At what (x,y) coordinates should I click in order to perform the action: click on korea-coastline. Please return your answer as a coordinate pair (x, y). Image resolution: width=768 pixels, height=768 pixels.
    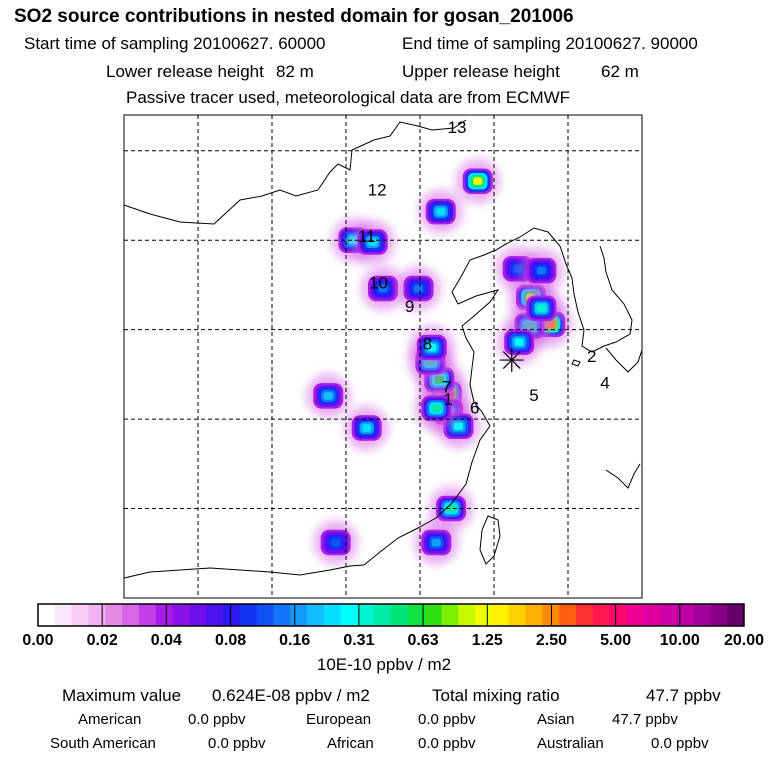
    Looking at the image, I should click on (596, 299).